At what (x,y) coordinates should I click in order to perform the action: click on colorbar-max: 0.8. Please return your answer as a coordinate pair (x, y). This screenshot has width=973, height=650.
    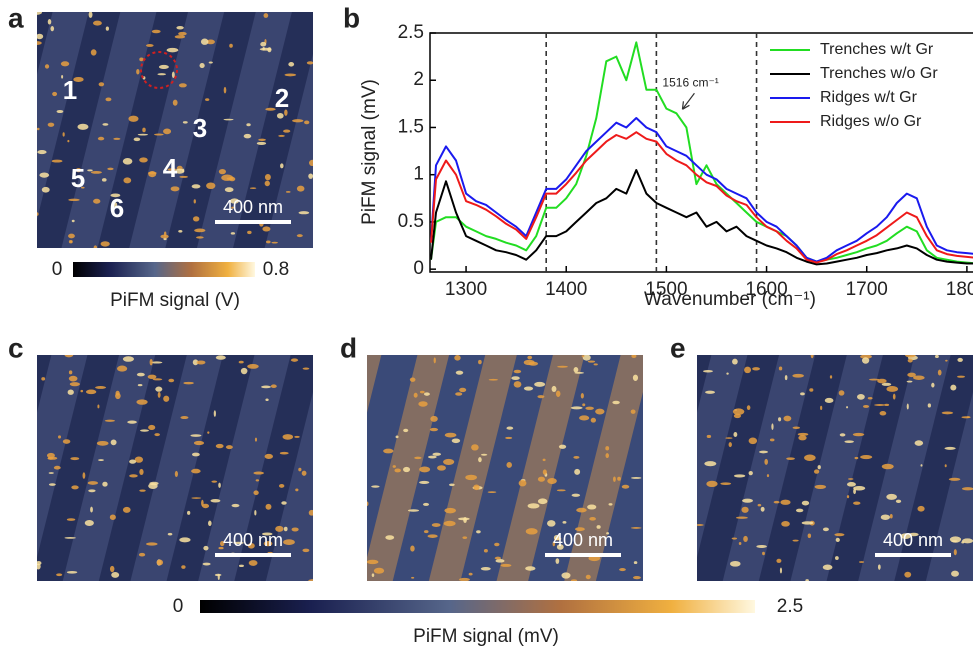
    Looking at the image, I should click on (276, 269).